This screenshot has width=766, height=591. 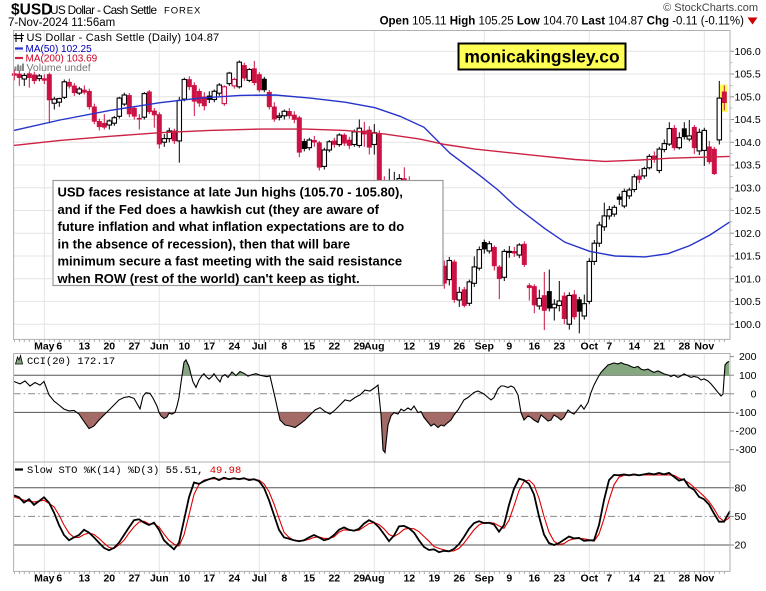 I want to click on svg-text: 100.5, so click(x=748, y=302).